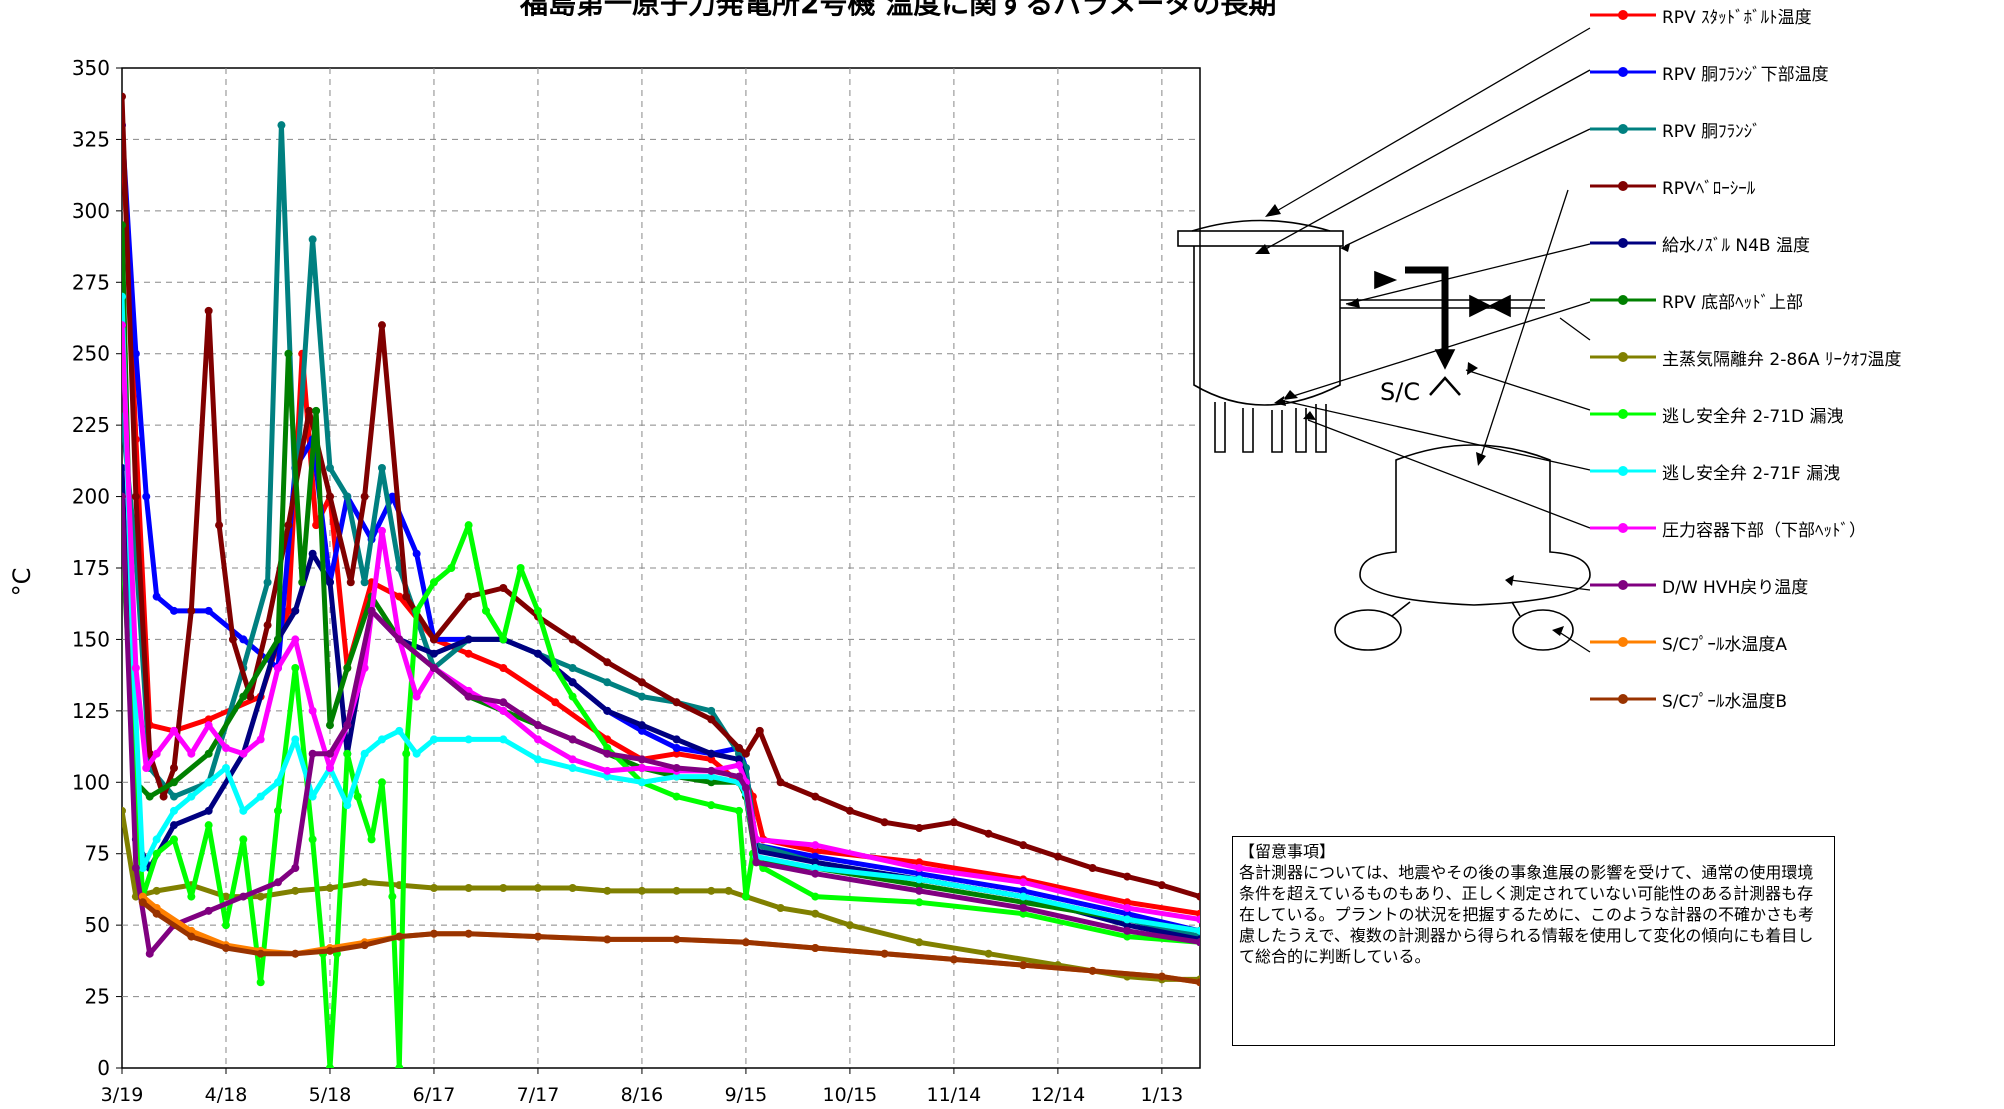 The image size is (2004, 1109). What do you see at coordinates (97, 997) in the screenshot?
I see `y-tick-label: 25` at bounding box center [97, 997].